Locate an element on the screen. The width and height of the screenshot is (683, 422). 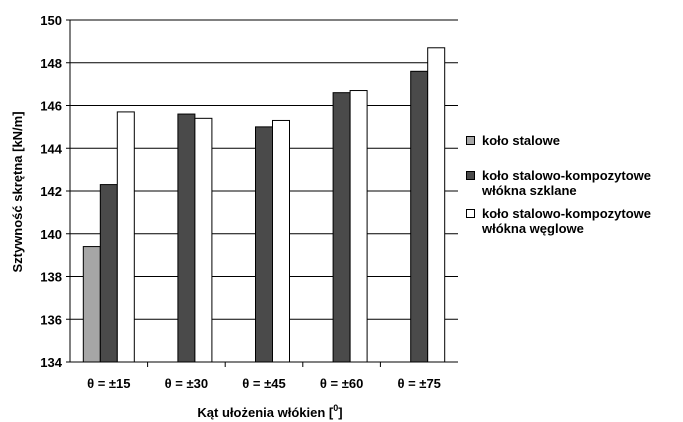
x-tick-label: θ = ±75 is located at coordinates (418, 383).